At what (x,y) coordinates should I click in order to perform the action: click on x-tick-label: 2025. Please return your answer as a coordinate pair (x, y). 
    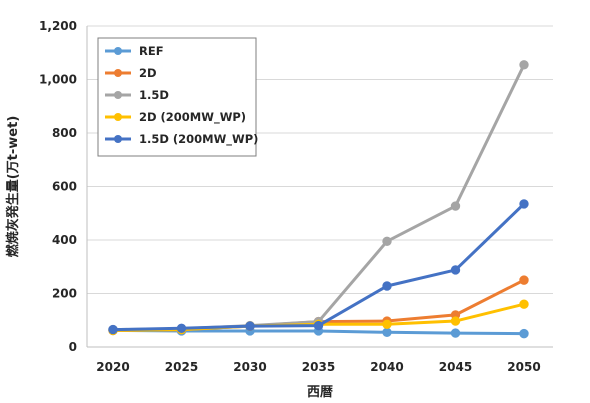
    Looking at the image, I should click on (181, 367).